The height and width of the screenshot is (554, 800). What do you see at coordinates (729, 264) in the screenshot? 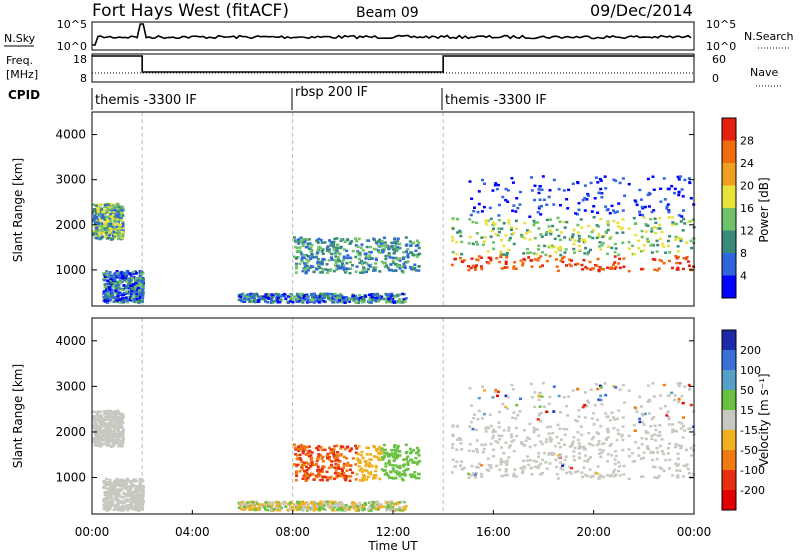
I see `colorbar-swatch` at bounding box center [729, 264].